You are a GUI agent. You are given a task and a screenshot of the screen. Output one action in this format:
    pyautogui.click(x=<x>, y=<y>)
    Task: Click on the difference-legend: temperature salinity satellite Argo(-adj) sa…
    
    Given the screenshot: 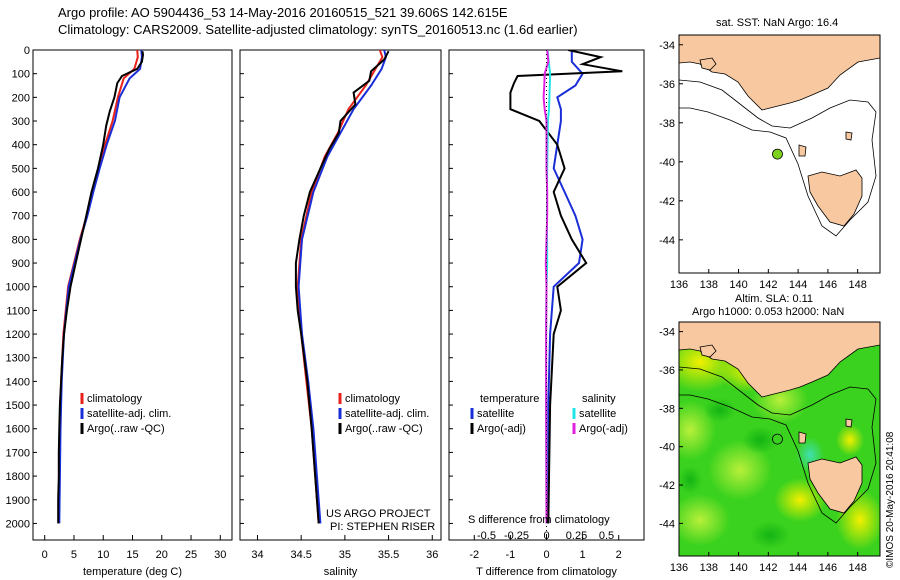 What is the action you would take?
    pyautogui.click(x=549, y=414)
    